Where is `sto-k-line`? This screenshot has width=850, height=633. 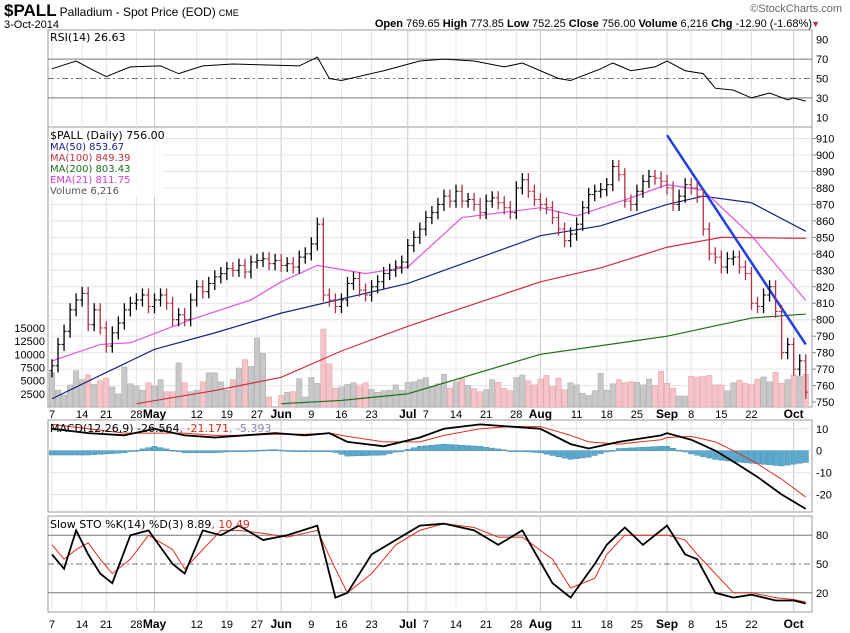
sto-k-line is located at coordinates (428, 563).